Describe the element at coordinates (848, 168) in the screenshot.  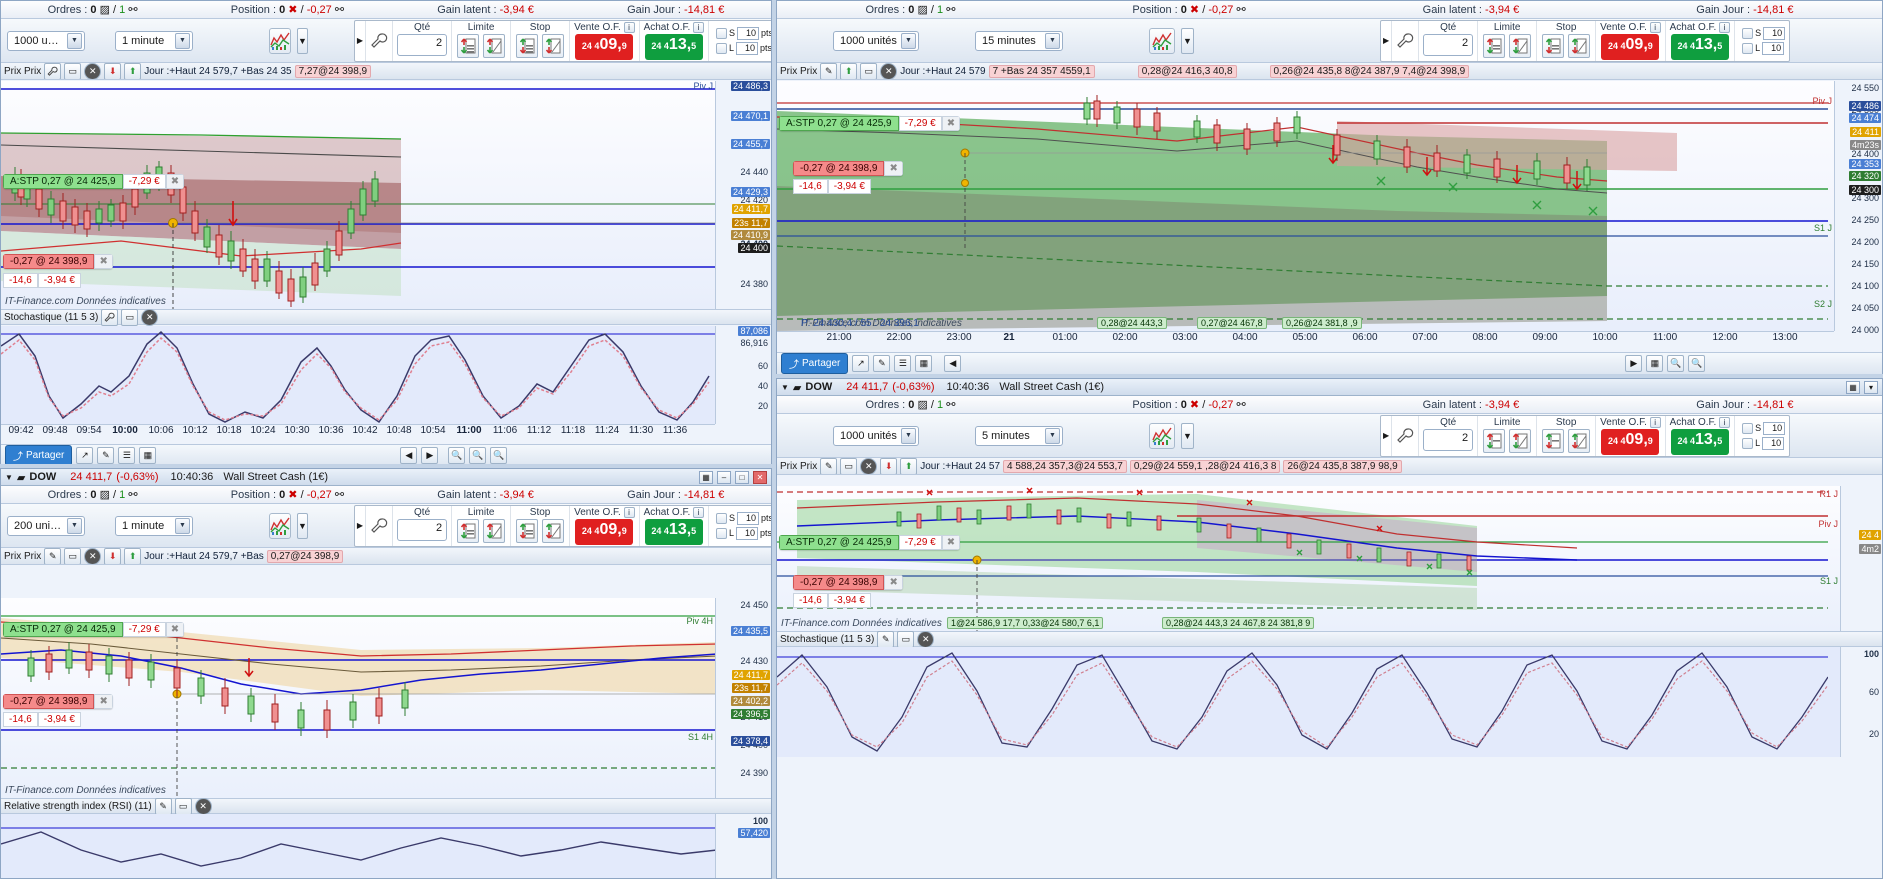
I see `short-position-chip-top-right: -0,27 @ 24 398,9 ✖` at that location.